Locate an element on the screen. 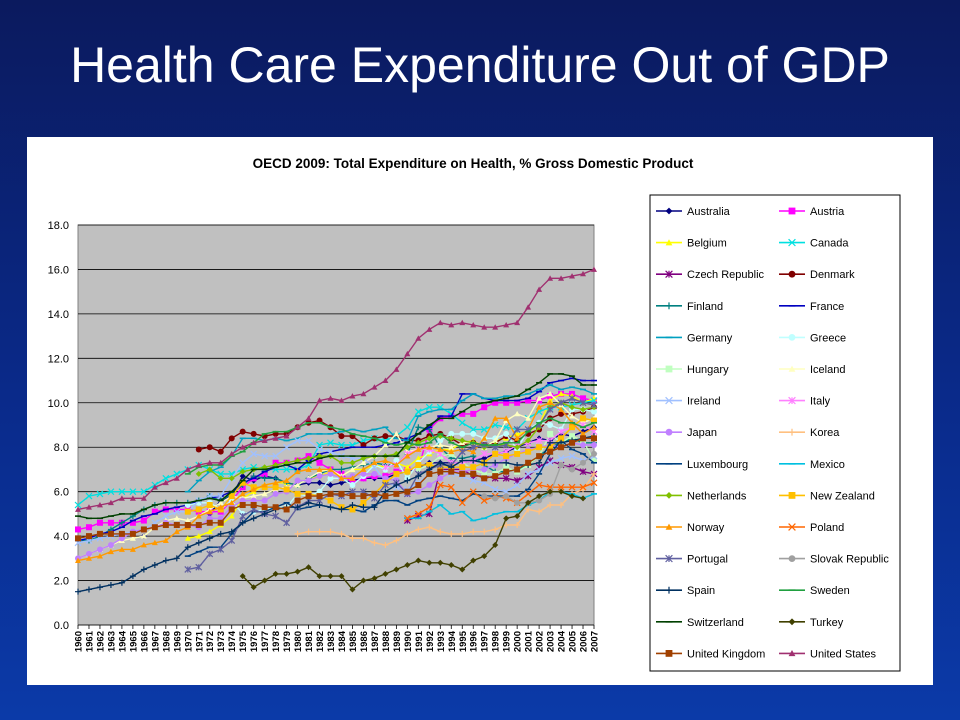 This screenshot has height=720, width=960. x-tick-label: 1967 is located at coordinates (155, 641).